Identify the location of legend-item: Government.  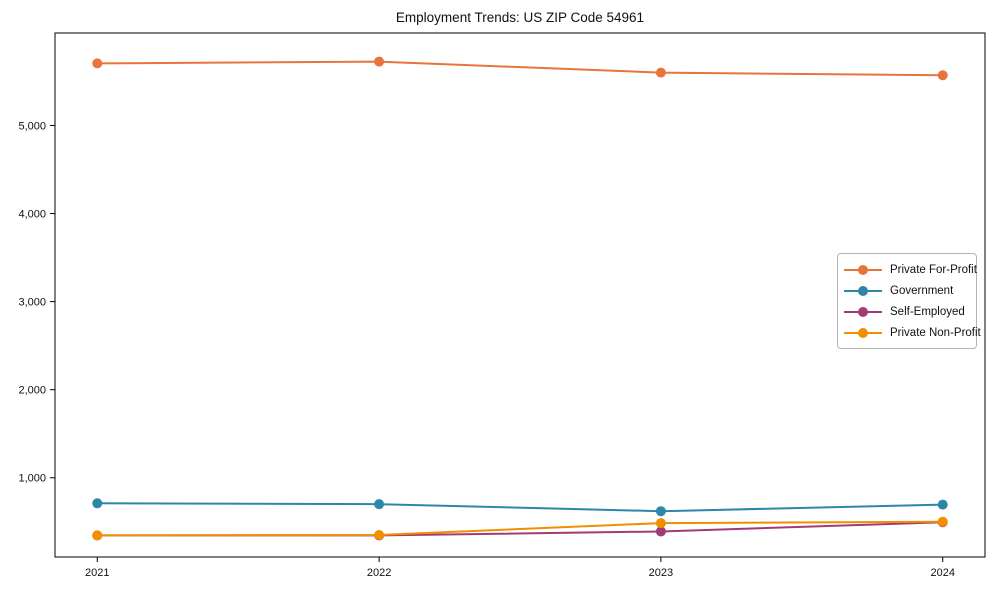
(907, 290).